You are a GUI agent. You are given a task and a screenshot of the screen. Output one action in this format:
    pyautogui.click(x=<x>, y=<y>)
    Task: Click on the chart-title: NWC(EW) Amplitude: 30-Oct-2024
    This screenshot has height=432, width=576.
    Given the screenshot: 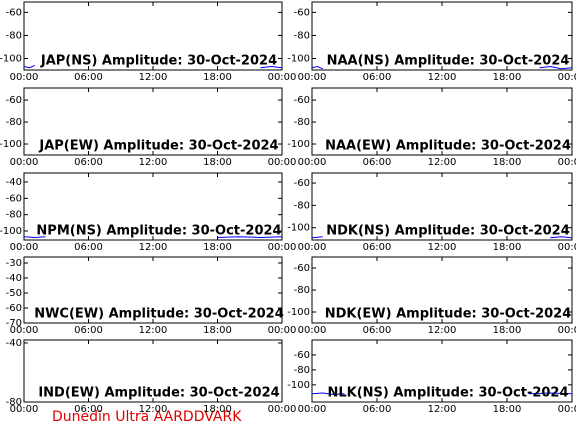 What is the action you would take?
    pyautogui.click(x=159, y=314)
    